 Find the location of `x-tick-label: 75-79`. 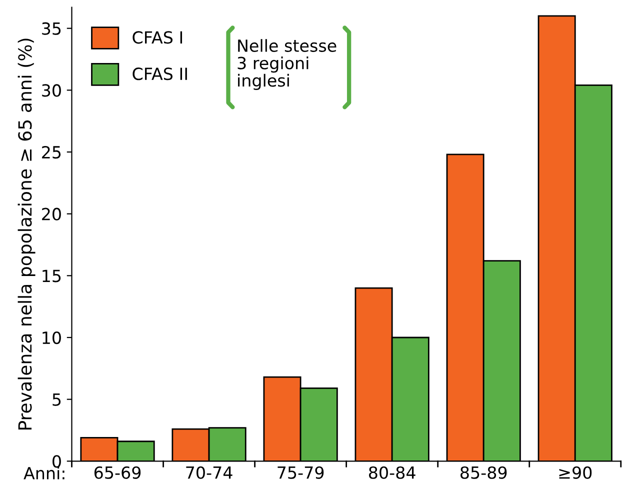

x-tick-label: 75-79 is located at coordinates (301, 472).